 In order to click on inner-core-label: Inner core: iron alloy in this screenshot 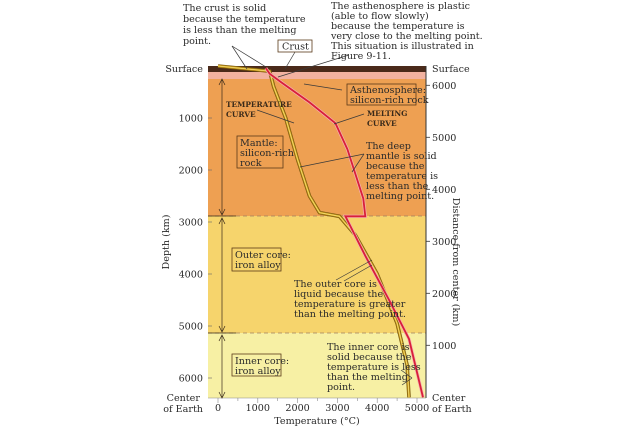, I will do `click(263, 366)`.